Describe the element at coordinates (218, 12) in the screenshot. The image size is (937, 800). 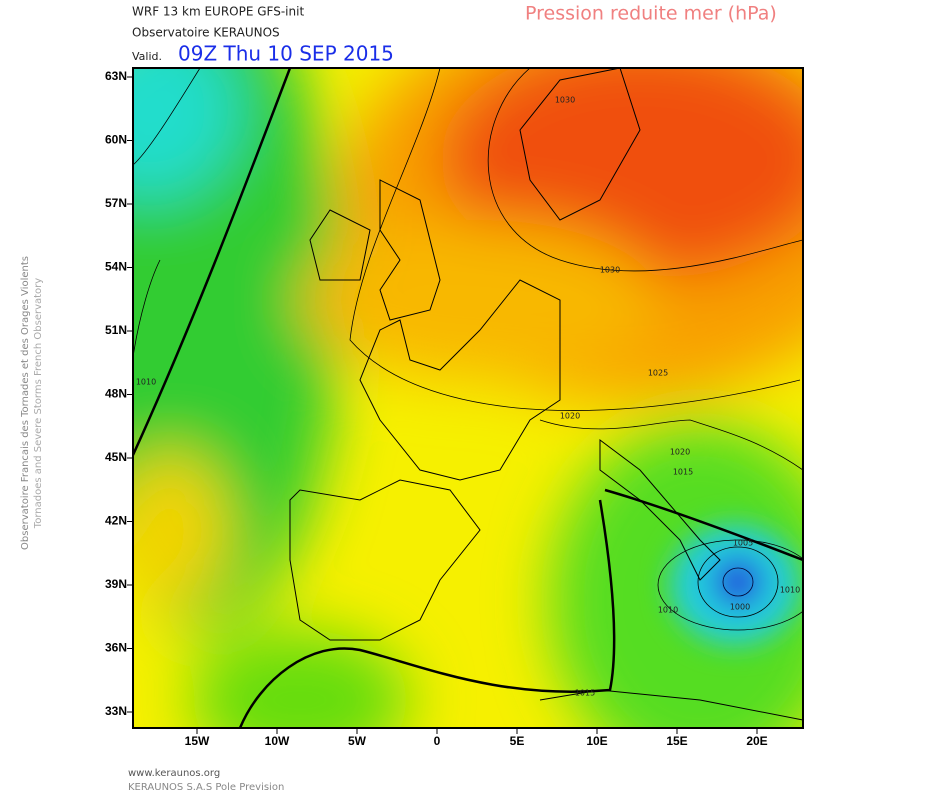
I see `model-title: WRF 13 km EUROPE GFS-init` at that location.